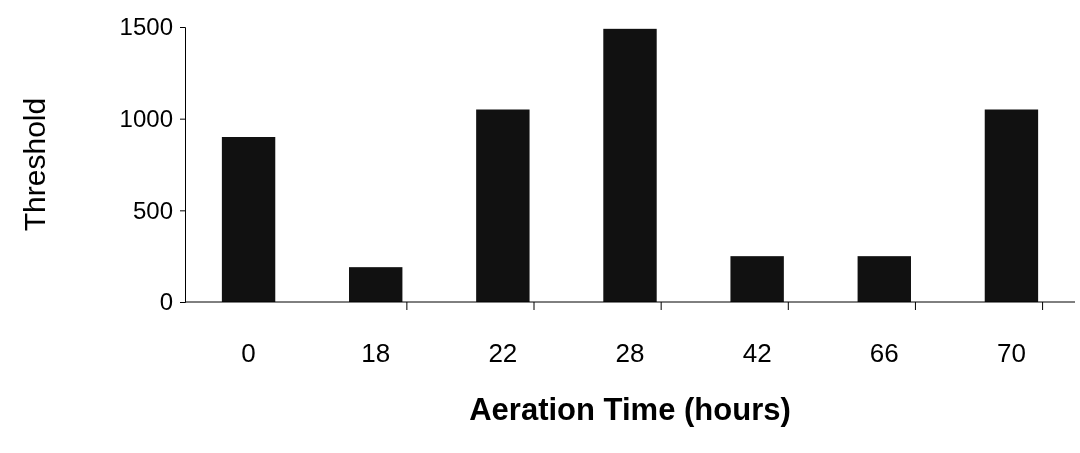 The height and width of the screenshot is (453, 1080). Describe the element at coordinates (248, 353) in the screenshot. I see `x-tick-label: 0` at that location.